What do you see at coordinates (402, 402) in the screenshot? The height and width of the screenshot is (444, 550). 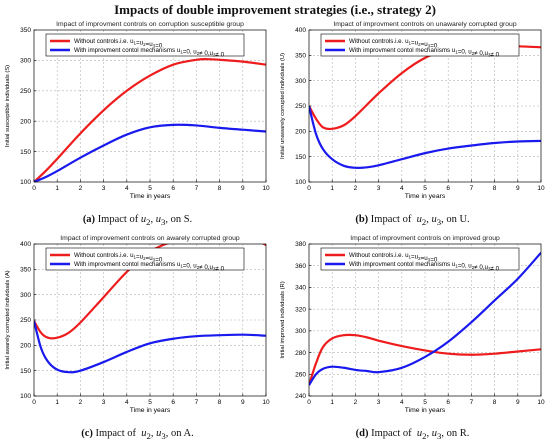 I see `chart-d-xtick-label: 4` at bounding box center [402, 402].